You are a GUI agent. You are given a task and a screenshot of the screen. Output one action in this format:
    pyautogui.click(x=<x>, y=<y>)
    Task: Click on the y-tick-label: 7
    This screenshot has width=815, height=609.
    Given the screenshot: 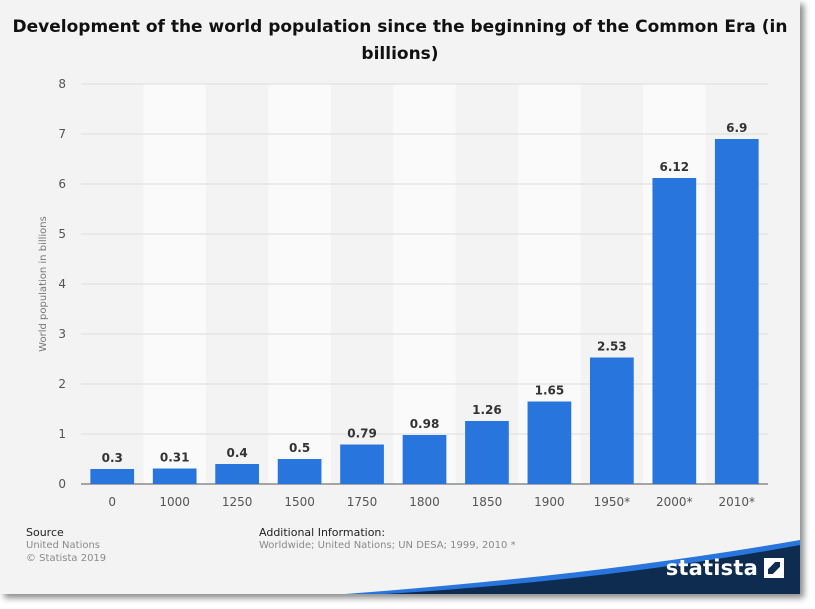 What is the action you would take?
    pyautogui.click(x=62, y=134)
    